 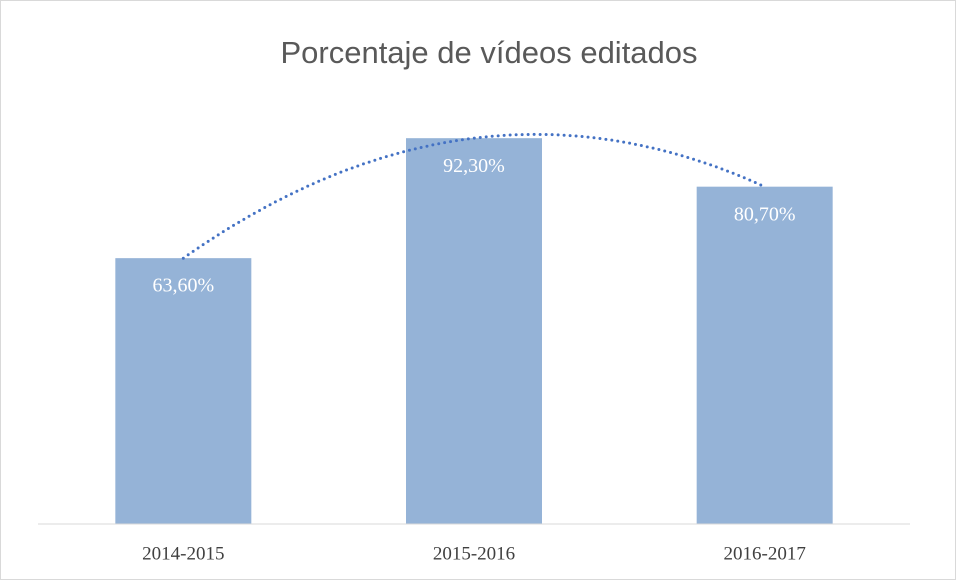 What do you see at coordinates (765, 214) in the screenshot?
I see `data-label: 80,70%` at bounding box center [765, 214].